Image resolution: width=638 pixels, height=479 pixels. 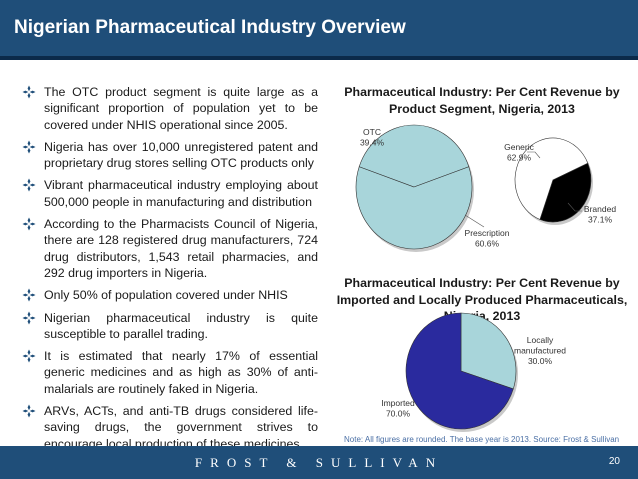 I want to click on leader-branded, so click(x=574, y=207).